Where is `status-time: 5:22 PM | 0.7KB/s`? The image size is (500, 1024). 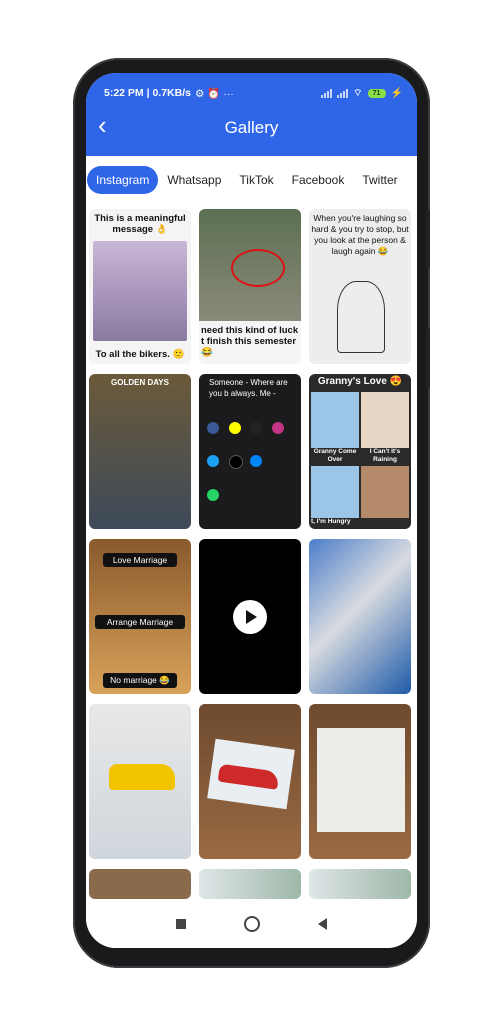 status-time: 5:22 PM | 0.7KB/s is located at coordinates (147, 93).